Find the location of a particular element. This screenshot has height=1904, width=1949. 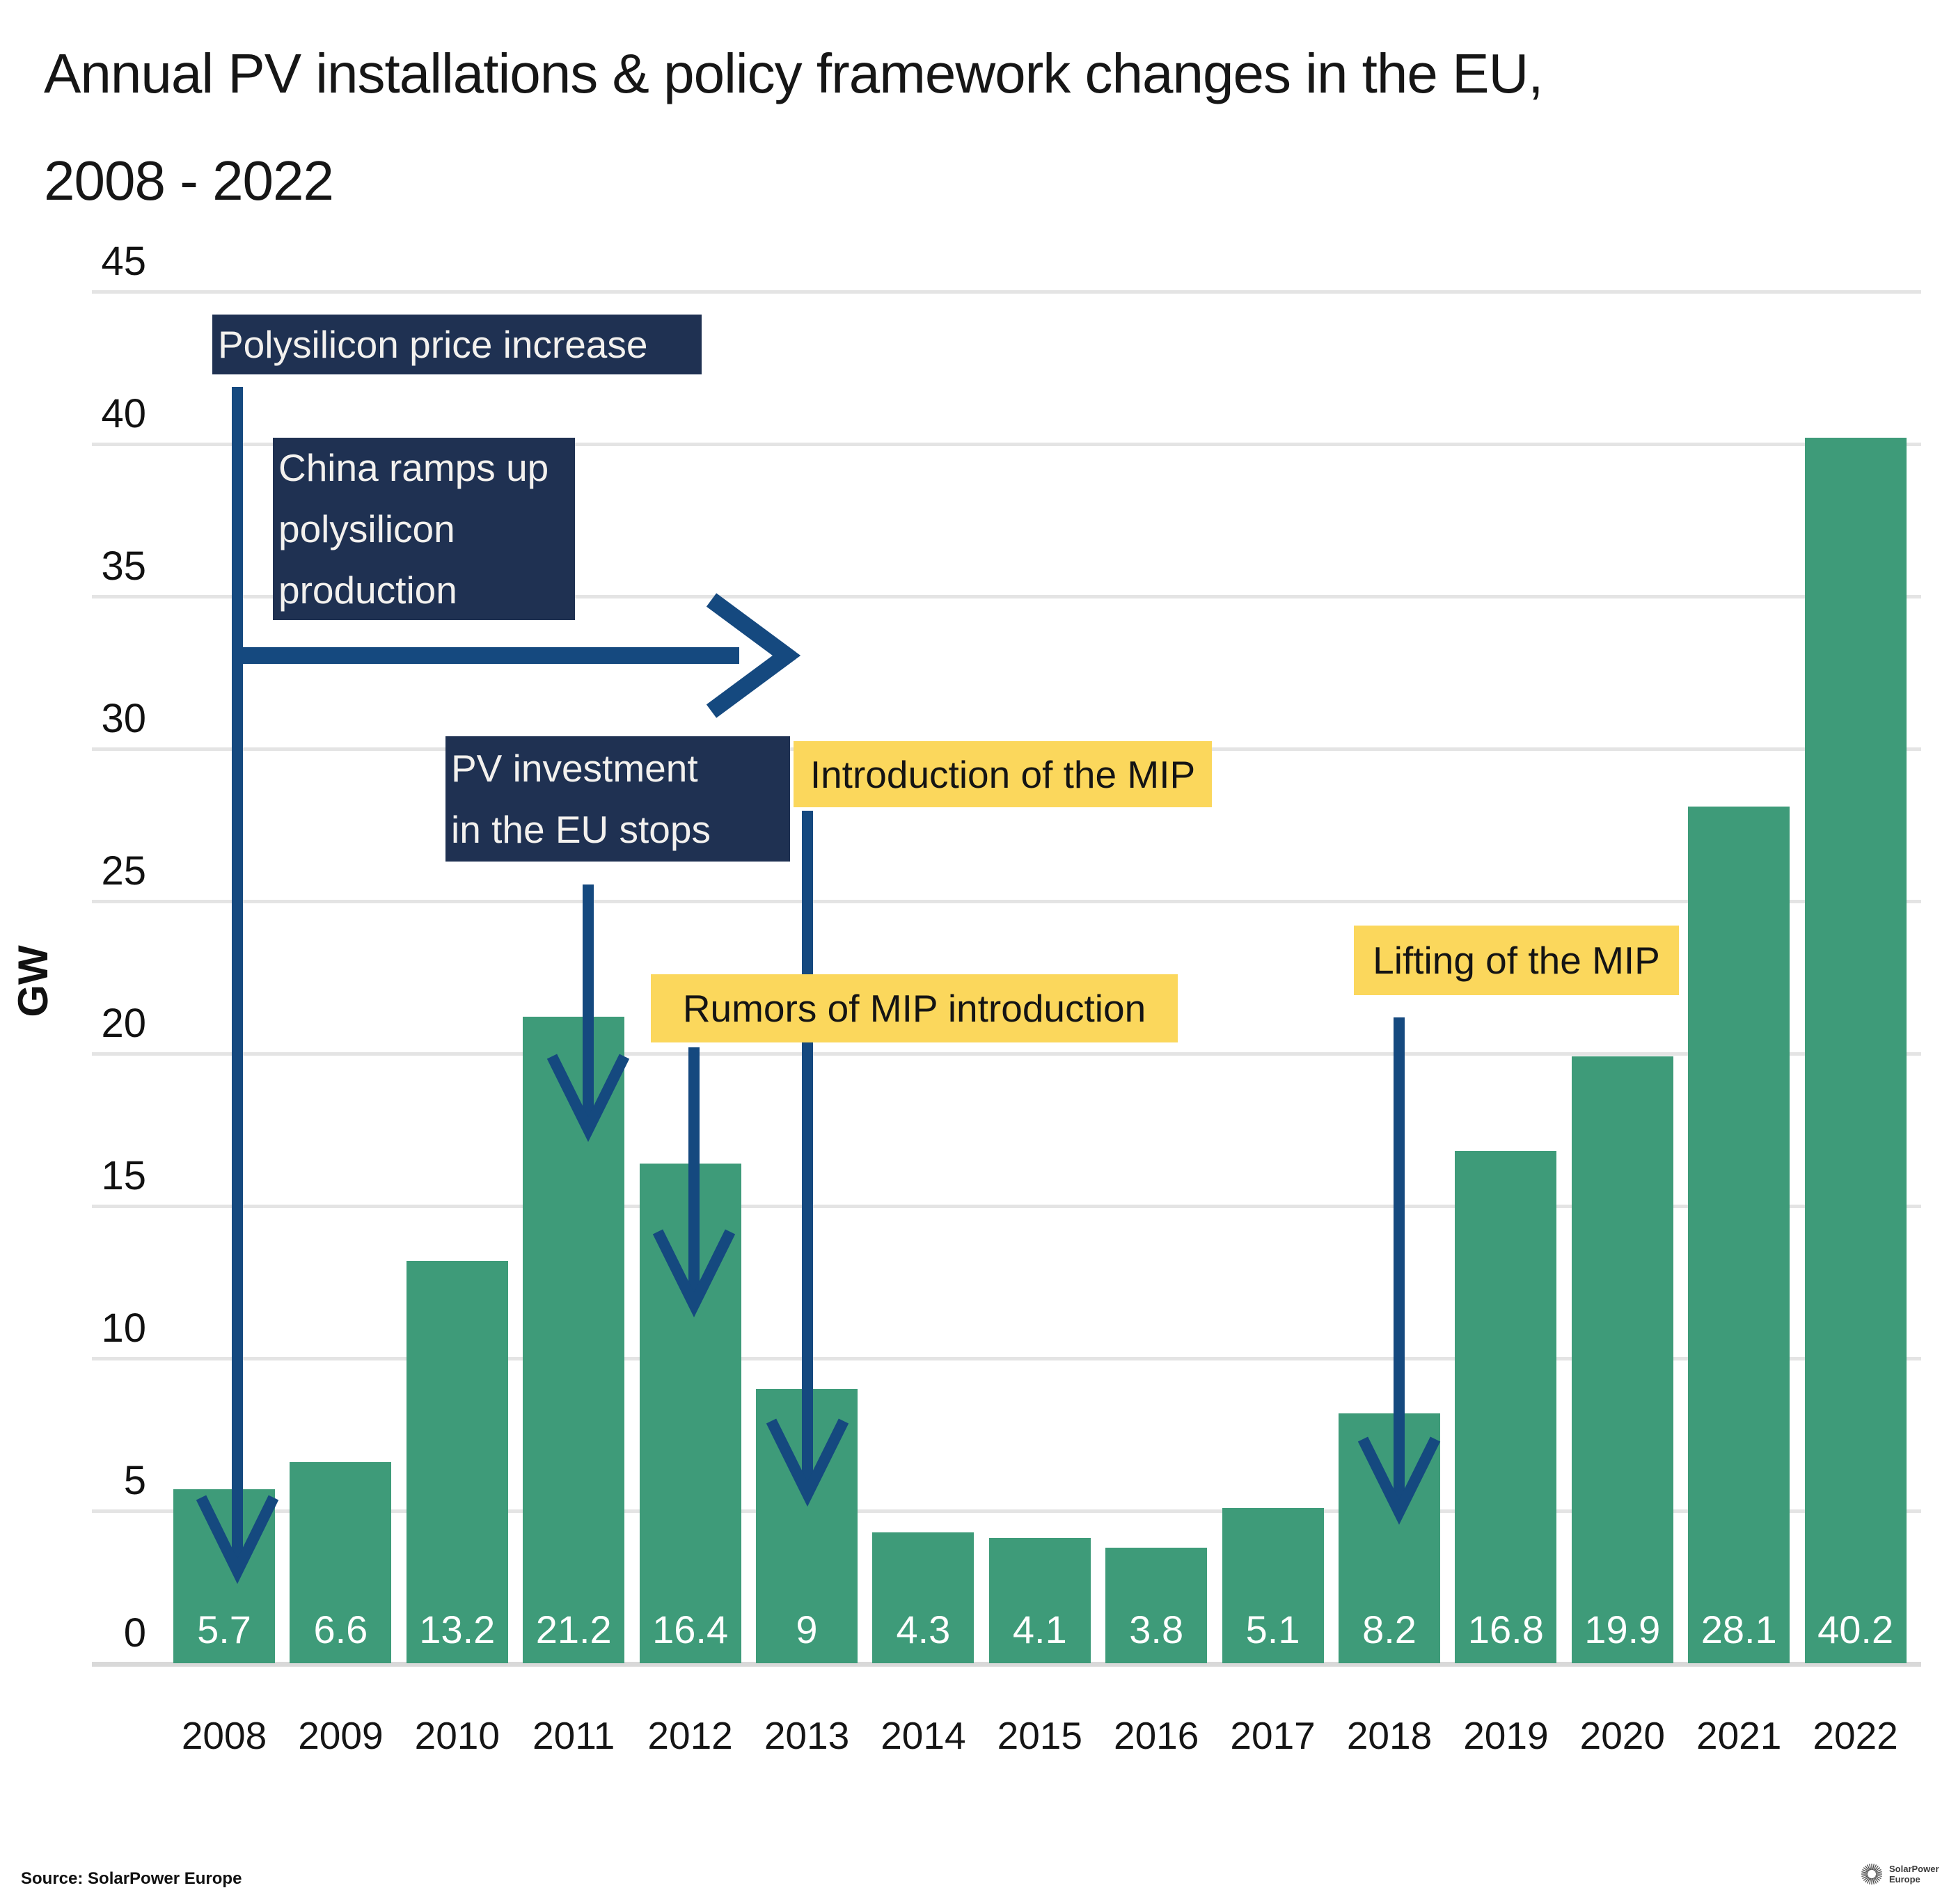

annotation-polysilicon: Polysilicon price increase is located at coordinates (457, 344).